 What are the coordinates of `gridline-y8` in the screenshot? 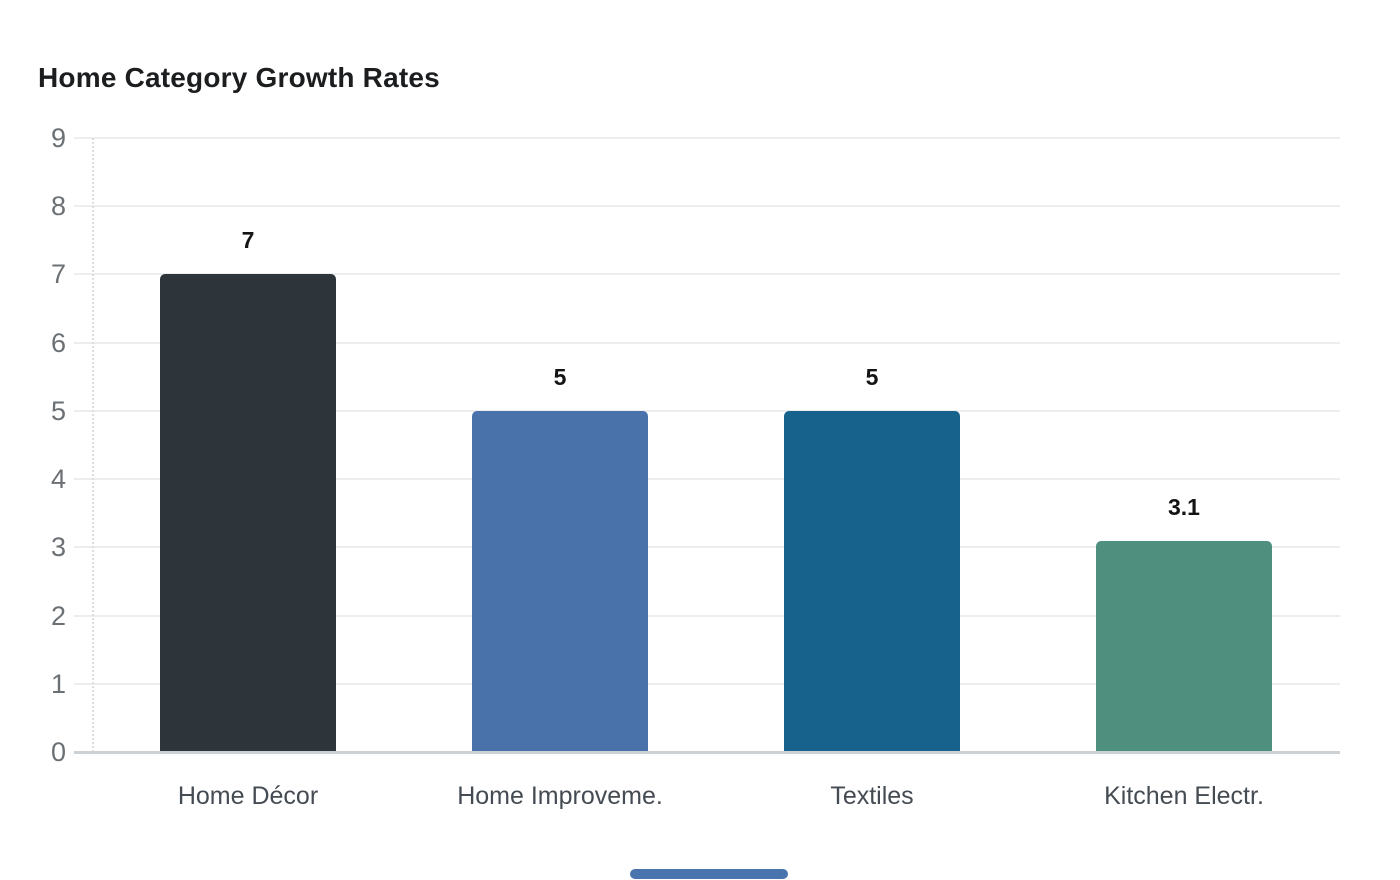 It's located at (707, 206).